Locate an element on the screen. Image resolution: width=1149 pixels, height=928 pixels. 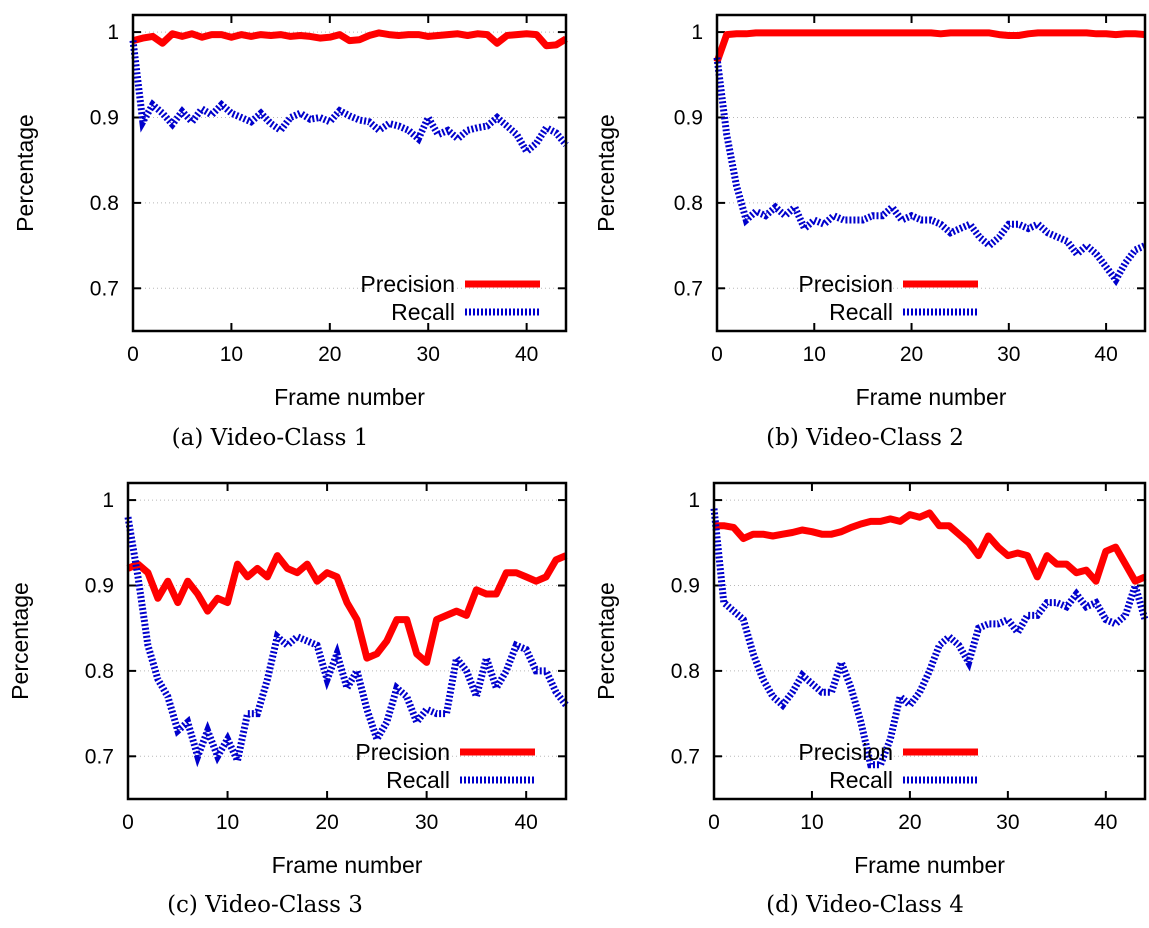
subfigure-caption: (c) Video-Class 3 is located at coordinates (265, 905).